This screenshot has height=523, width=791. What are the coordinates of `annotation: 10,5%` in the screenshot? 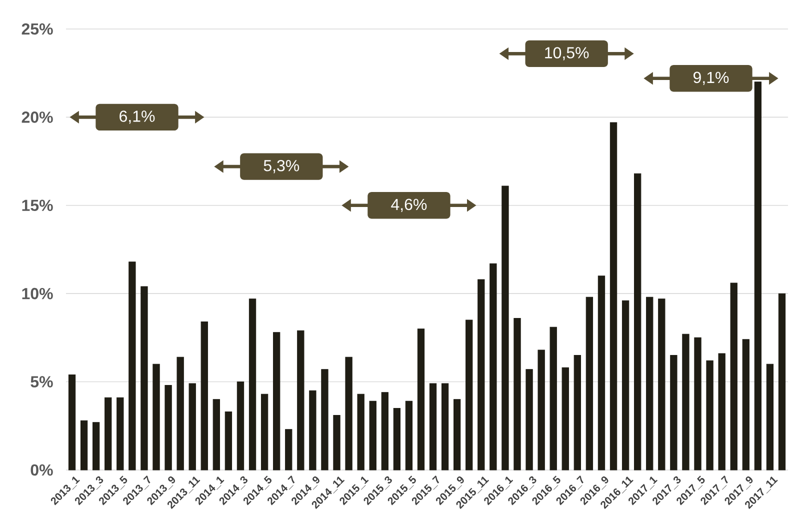 It's located at (567, 53).